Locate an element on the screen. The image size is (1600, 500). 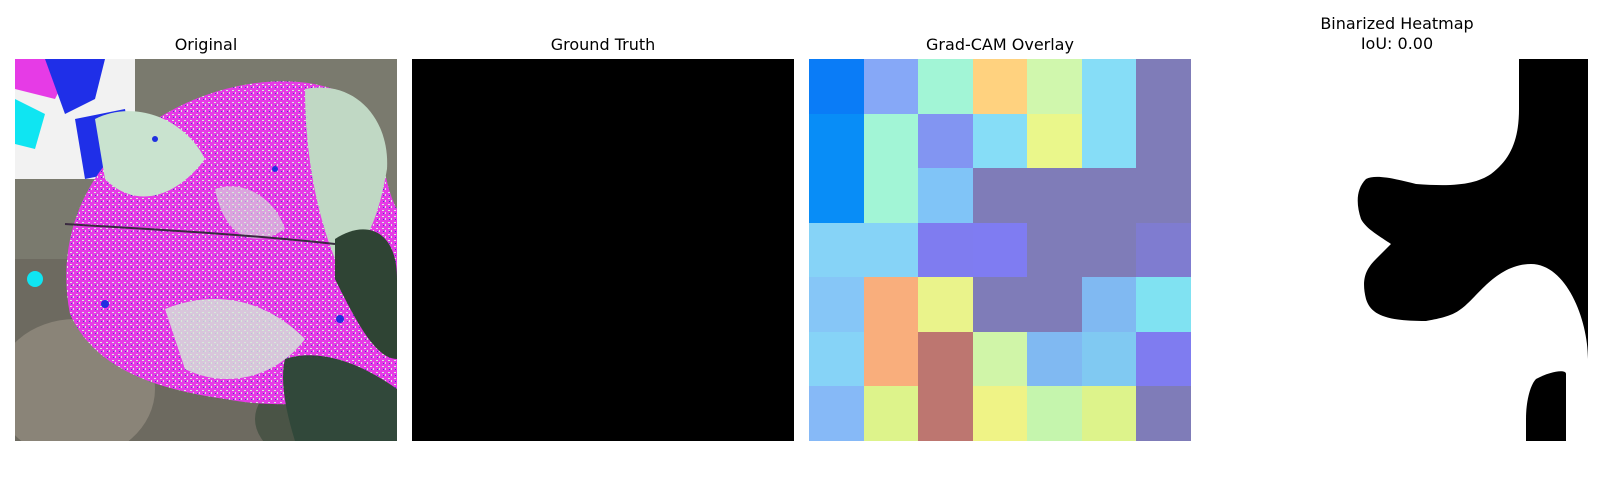
gradcam-overlay-title: Grad-CAM Overlay is located at coordinates (1000, 44).